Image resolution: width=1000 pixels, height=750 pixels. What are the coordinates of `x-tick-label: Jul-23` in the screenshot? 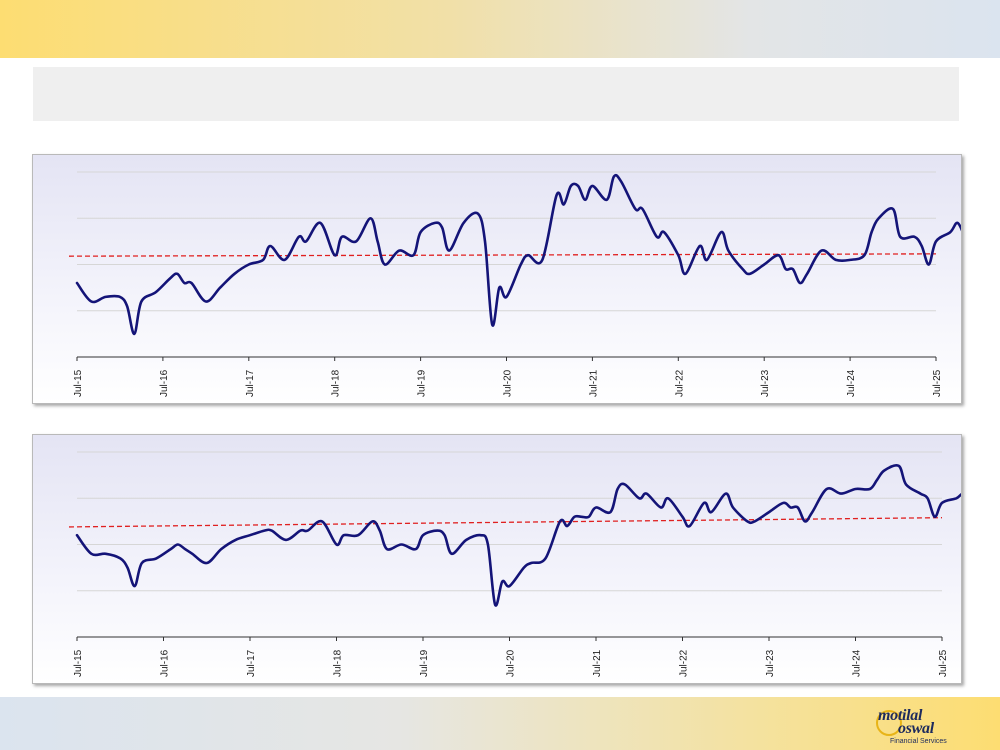 It's located at (770, 663).